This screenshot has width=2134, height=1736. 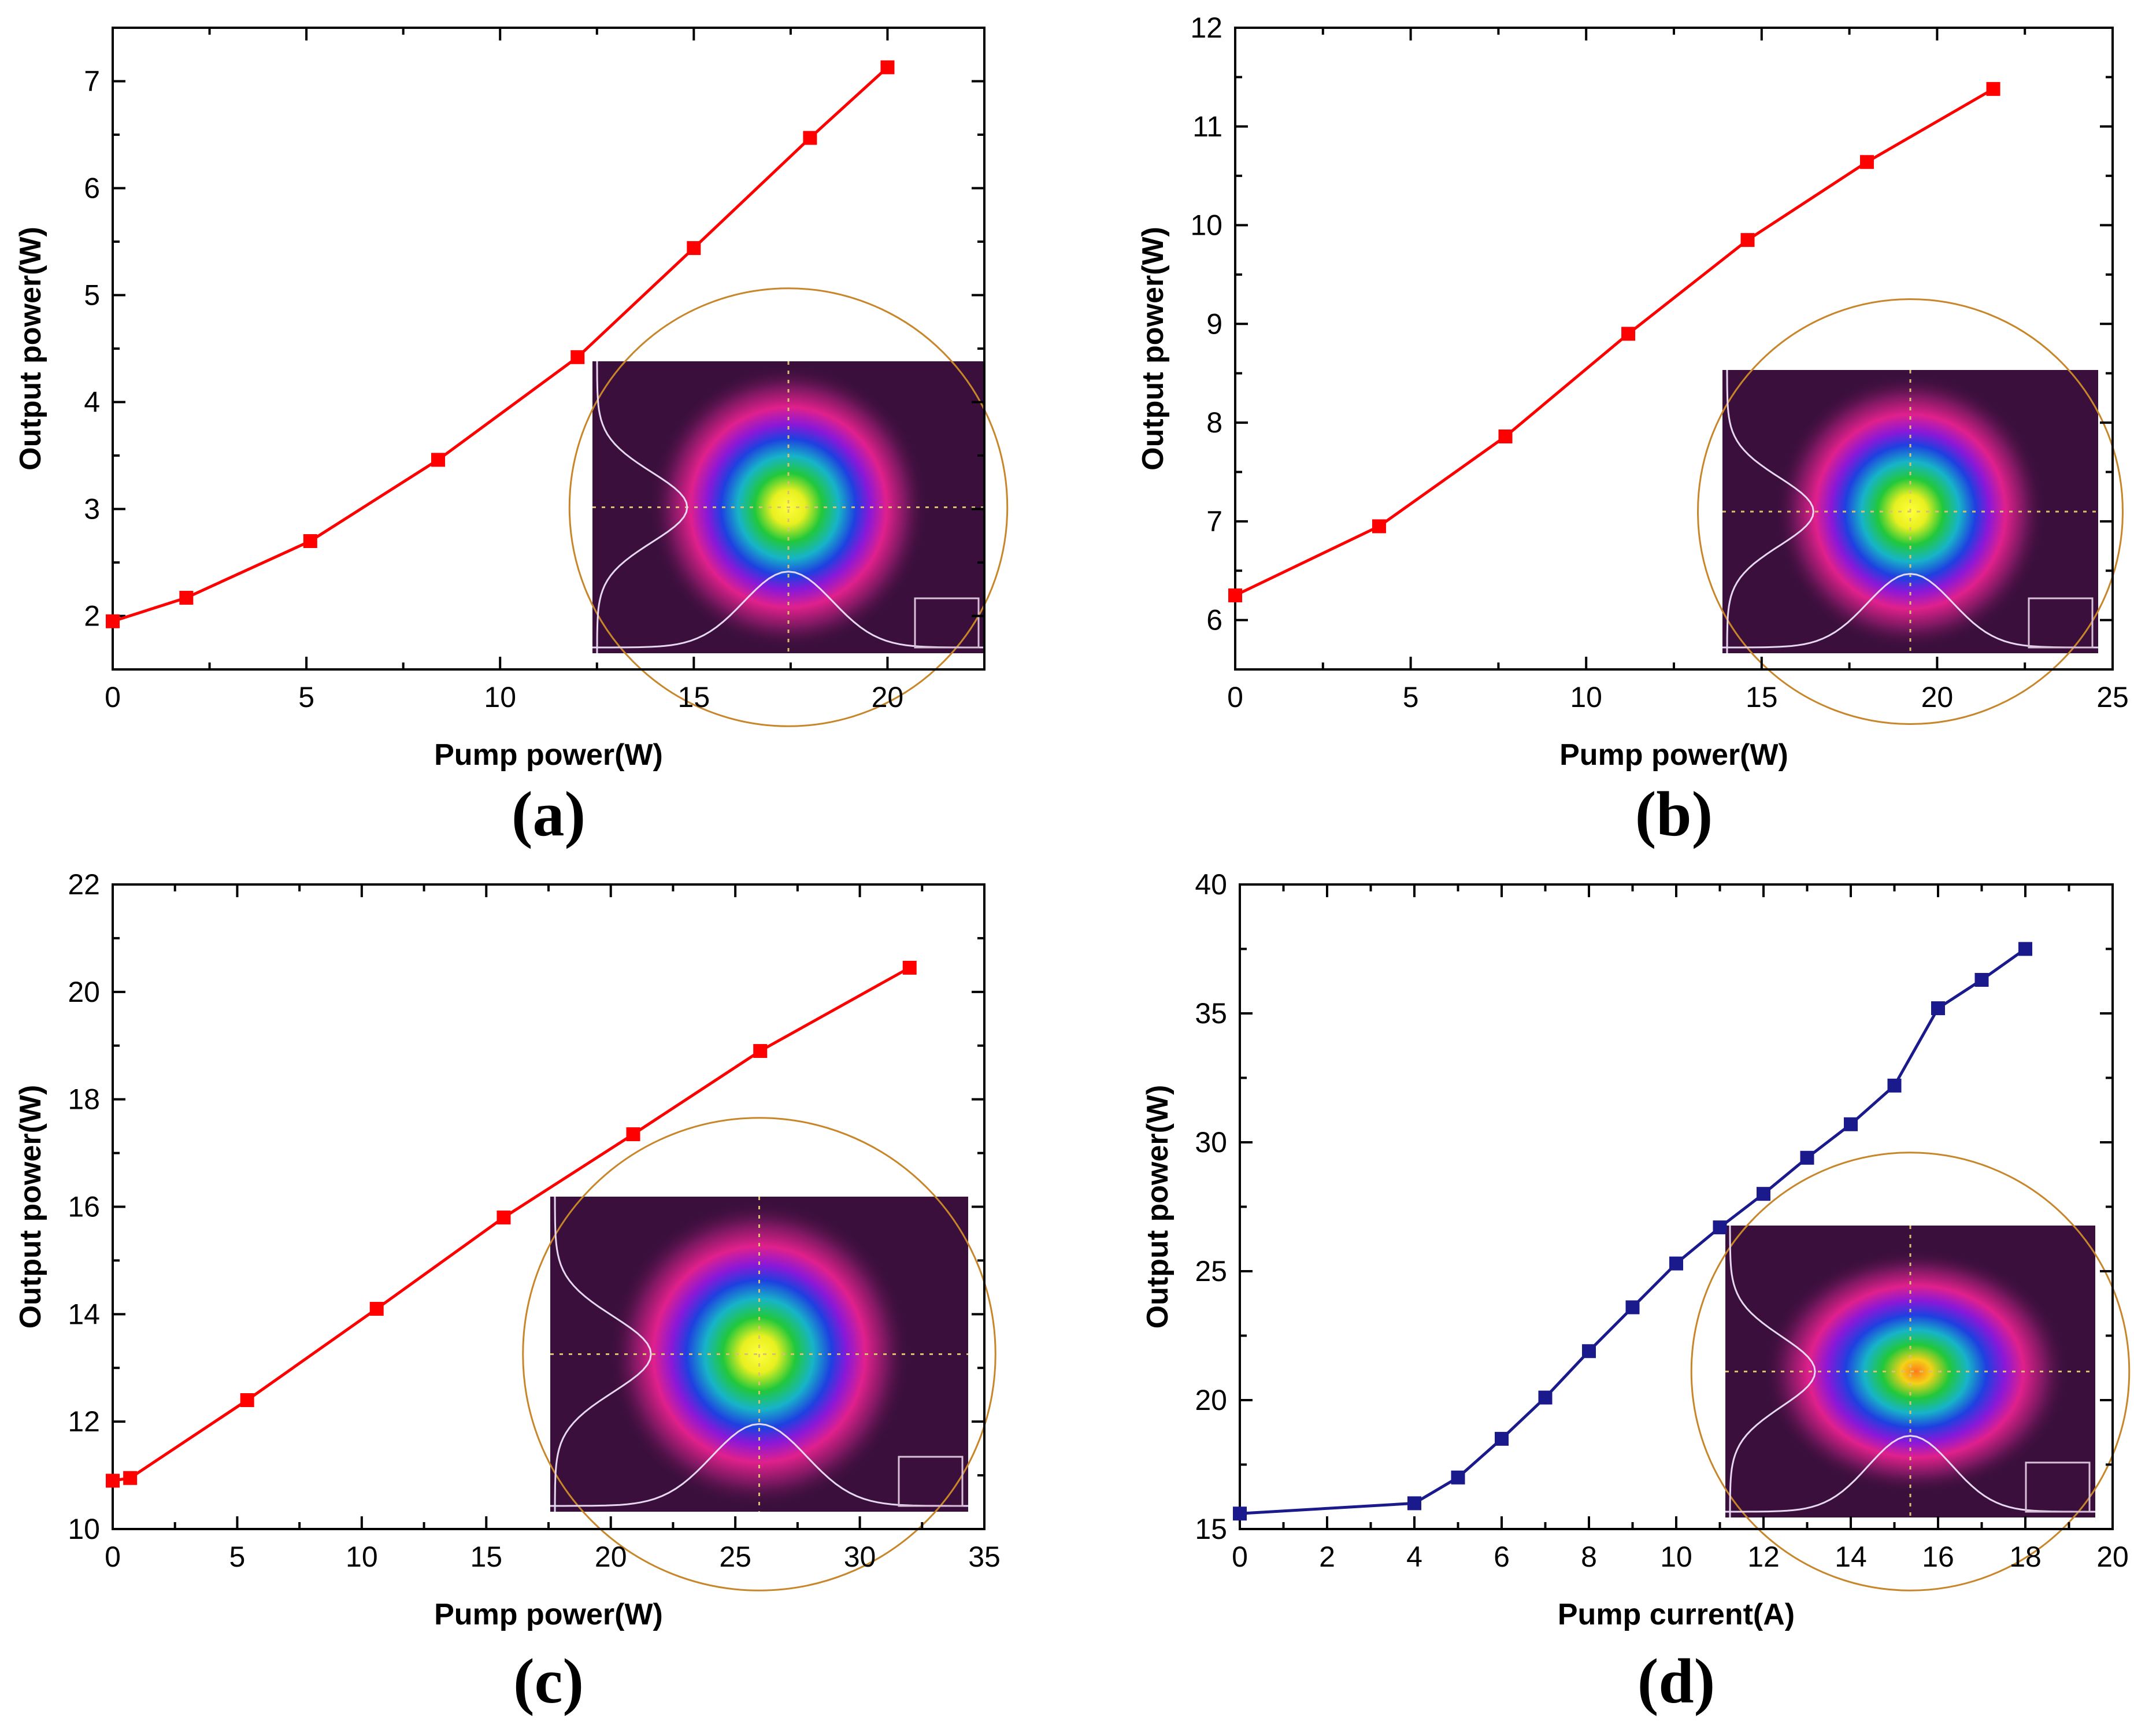 I want to click on y-tick-label: 11, so click(x=1207, y=126).